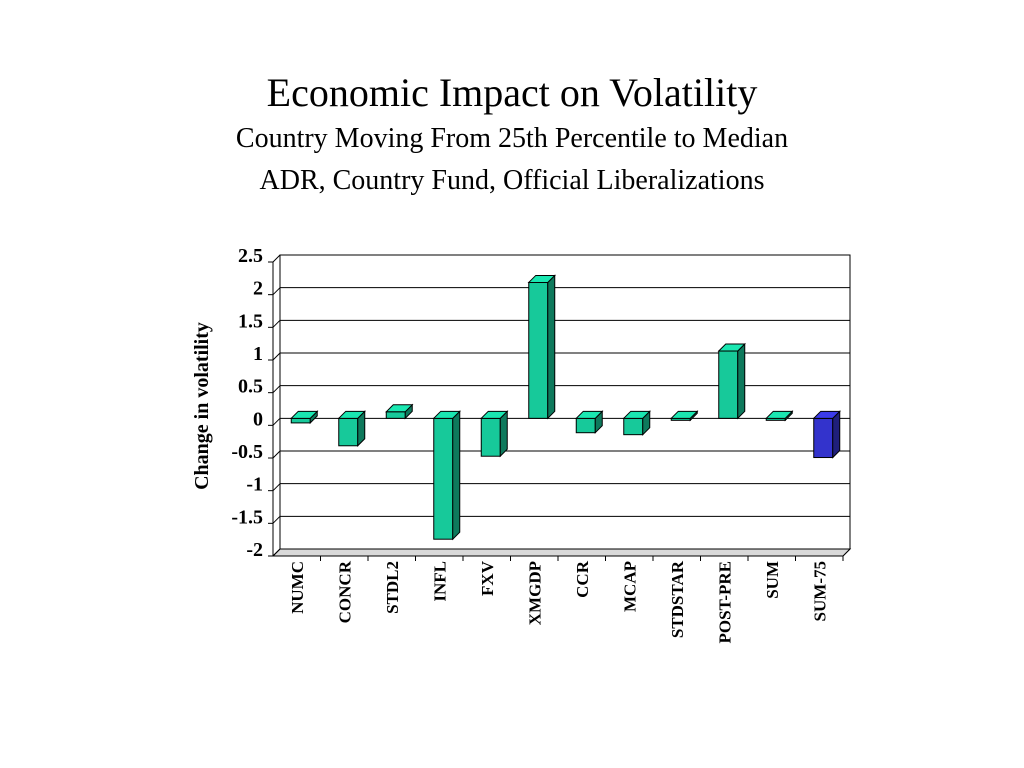  I want to click on x-tick-label: CONCR, so click(344, 591).